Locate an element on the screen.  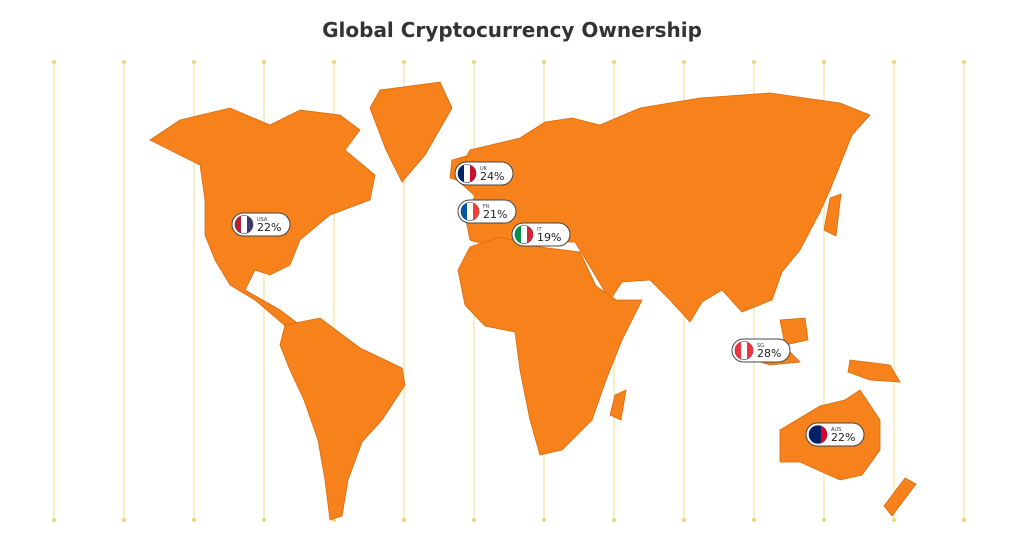
africa is located at coordinates (550, 346).